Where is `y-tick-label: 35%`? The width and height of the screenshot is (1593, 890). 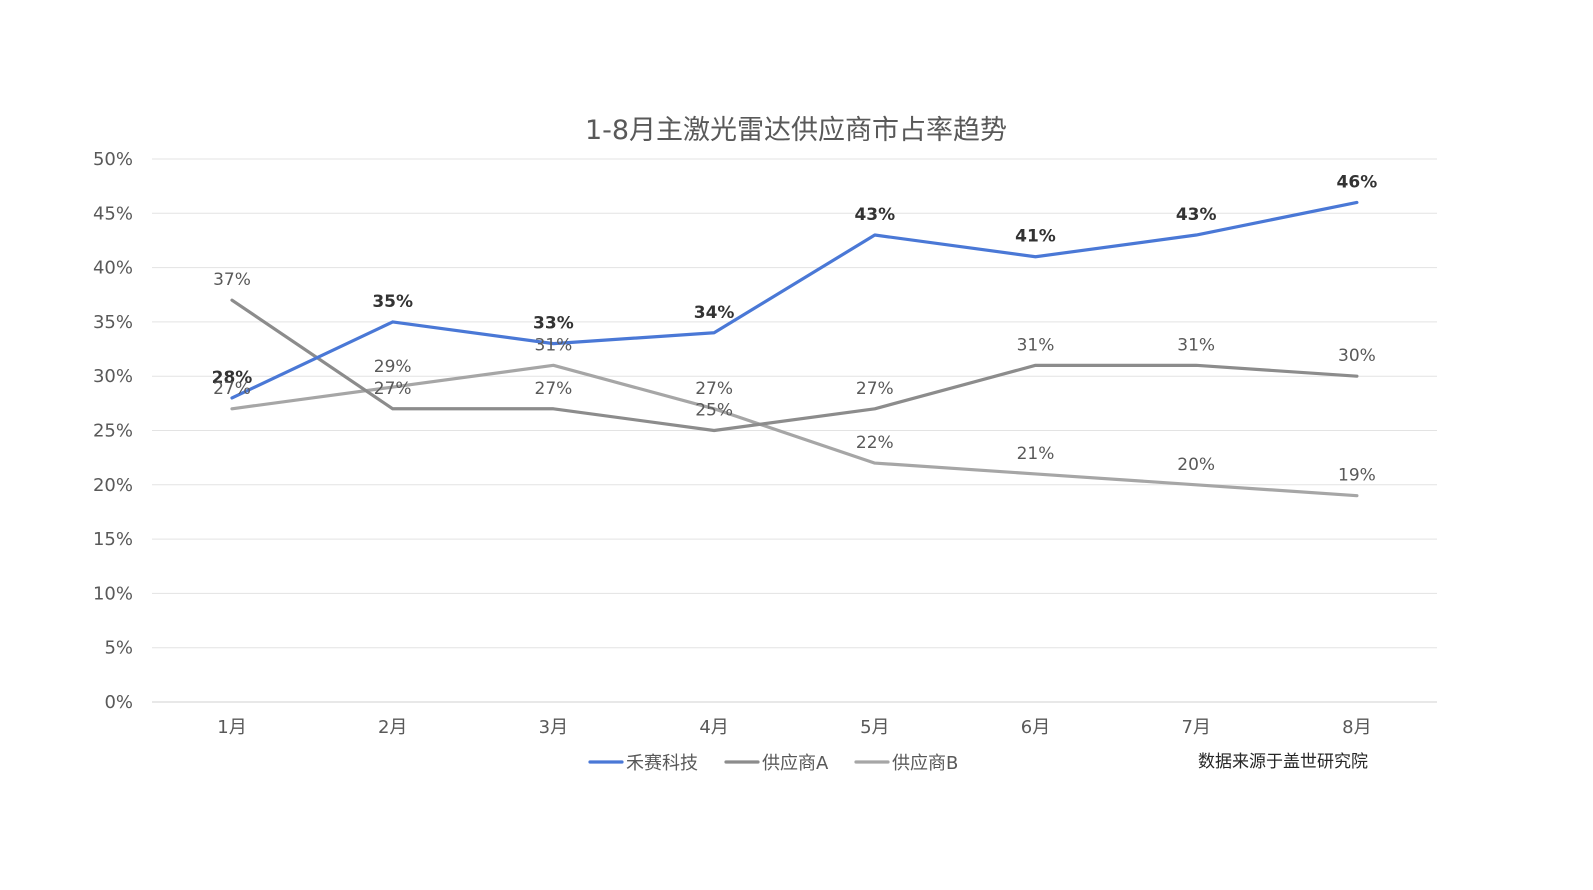 y-tick-label: 35% is located at coordinates (113, 322).